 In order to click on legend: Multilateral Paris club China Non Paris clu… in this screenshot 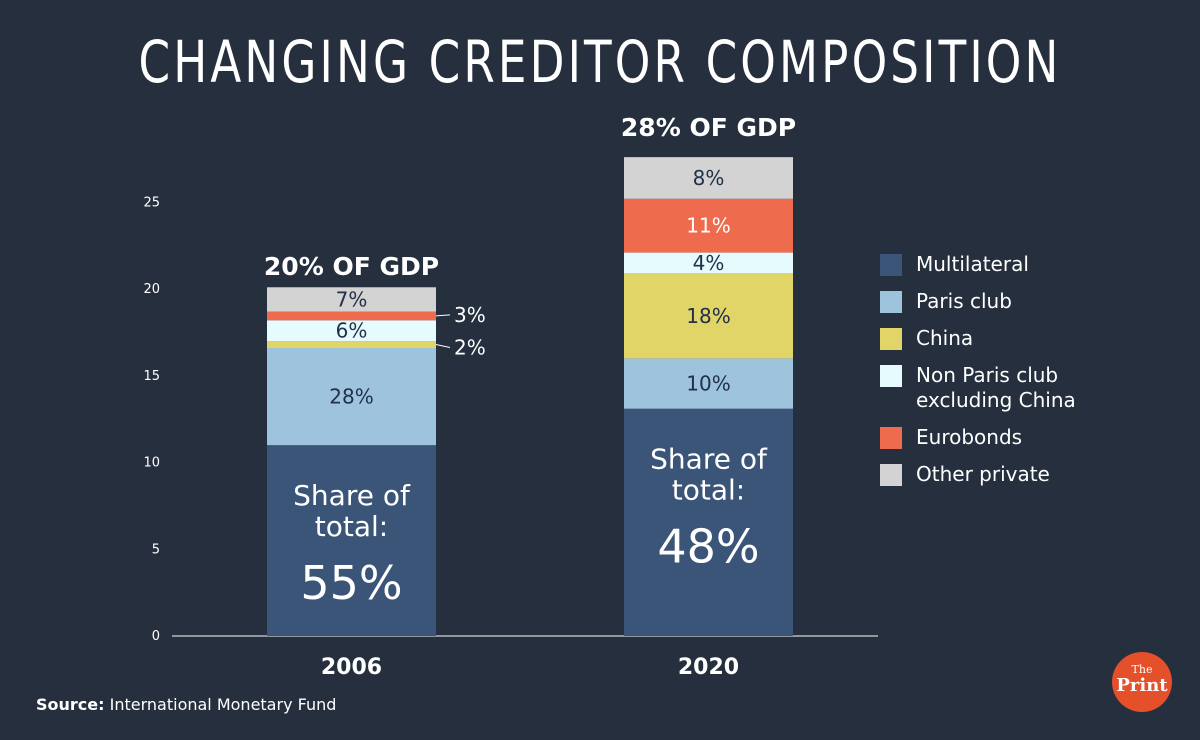, I will do `click(1030, 375)`.